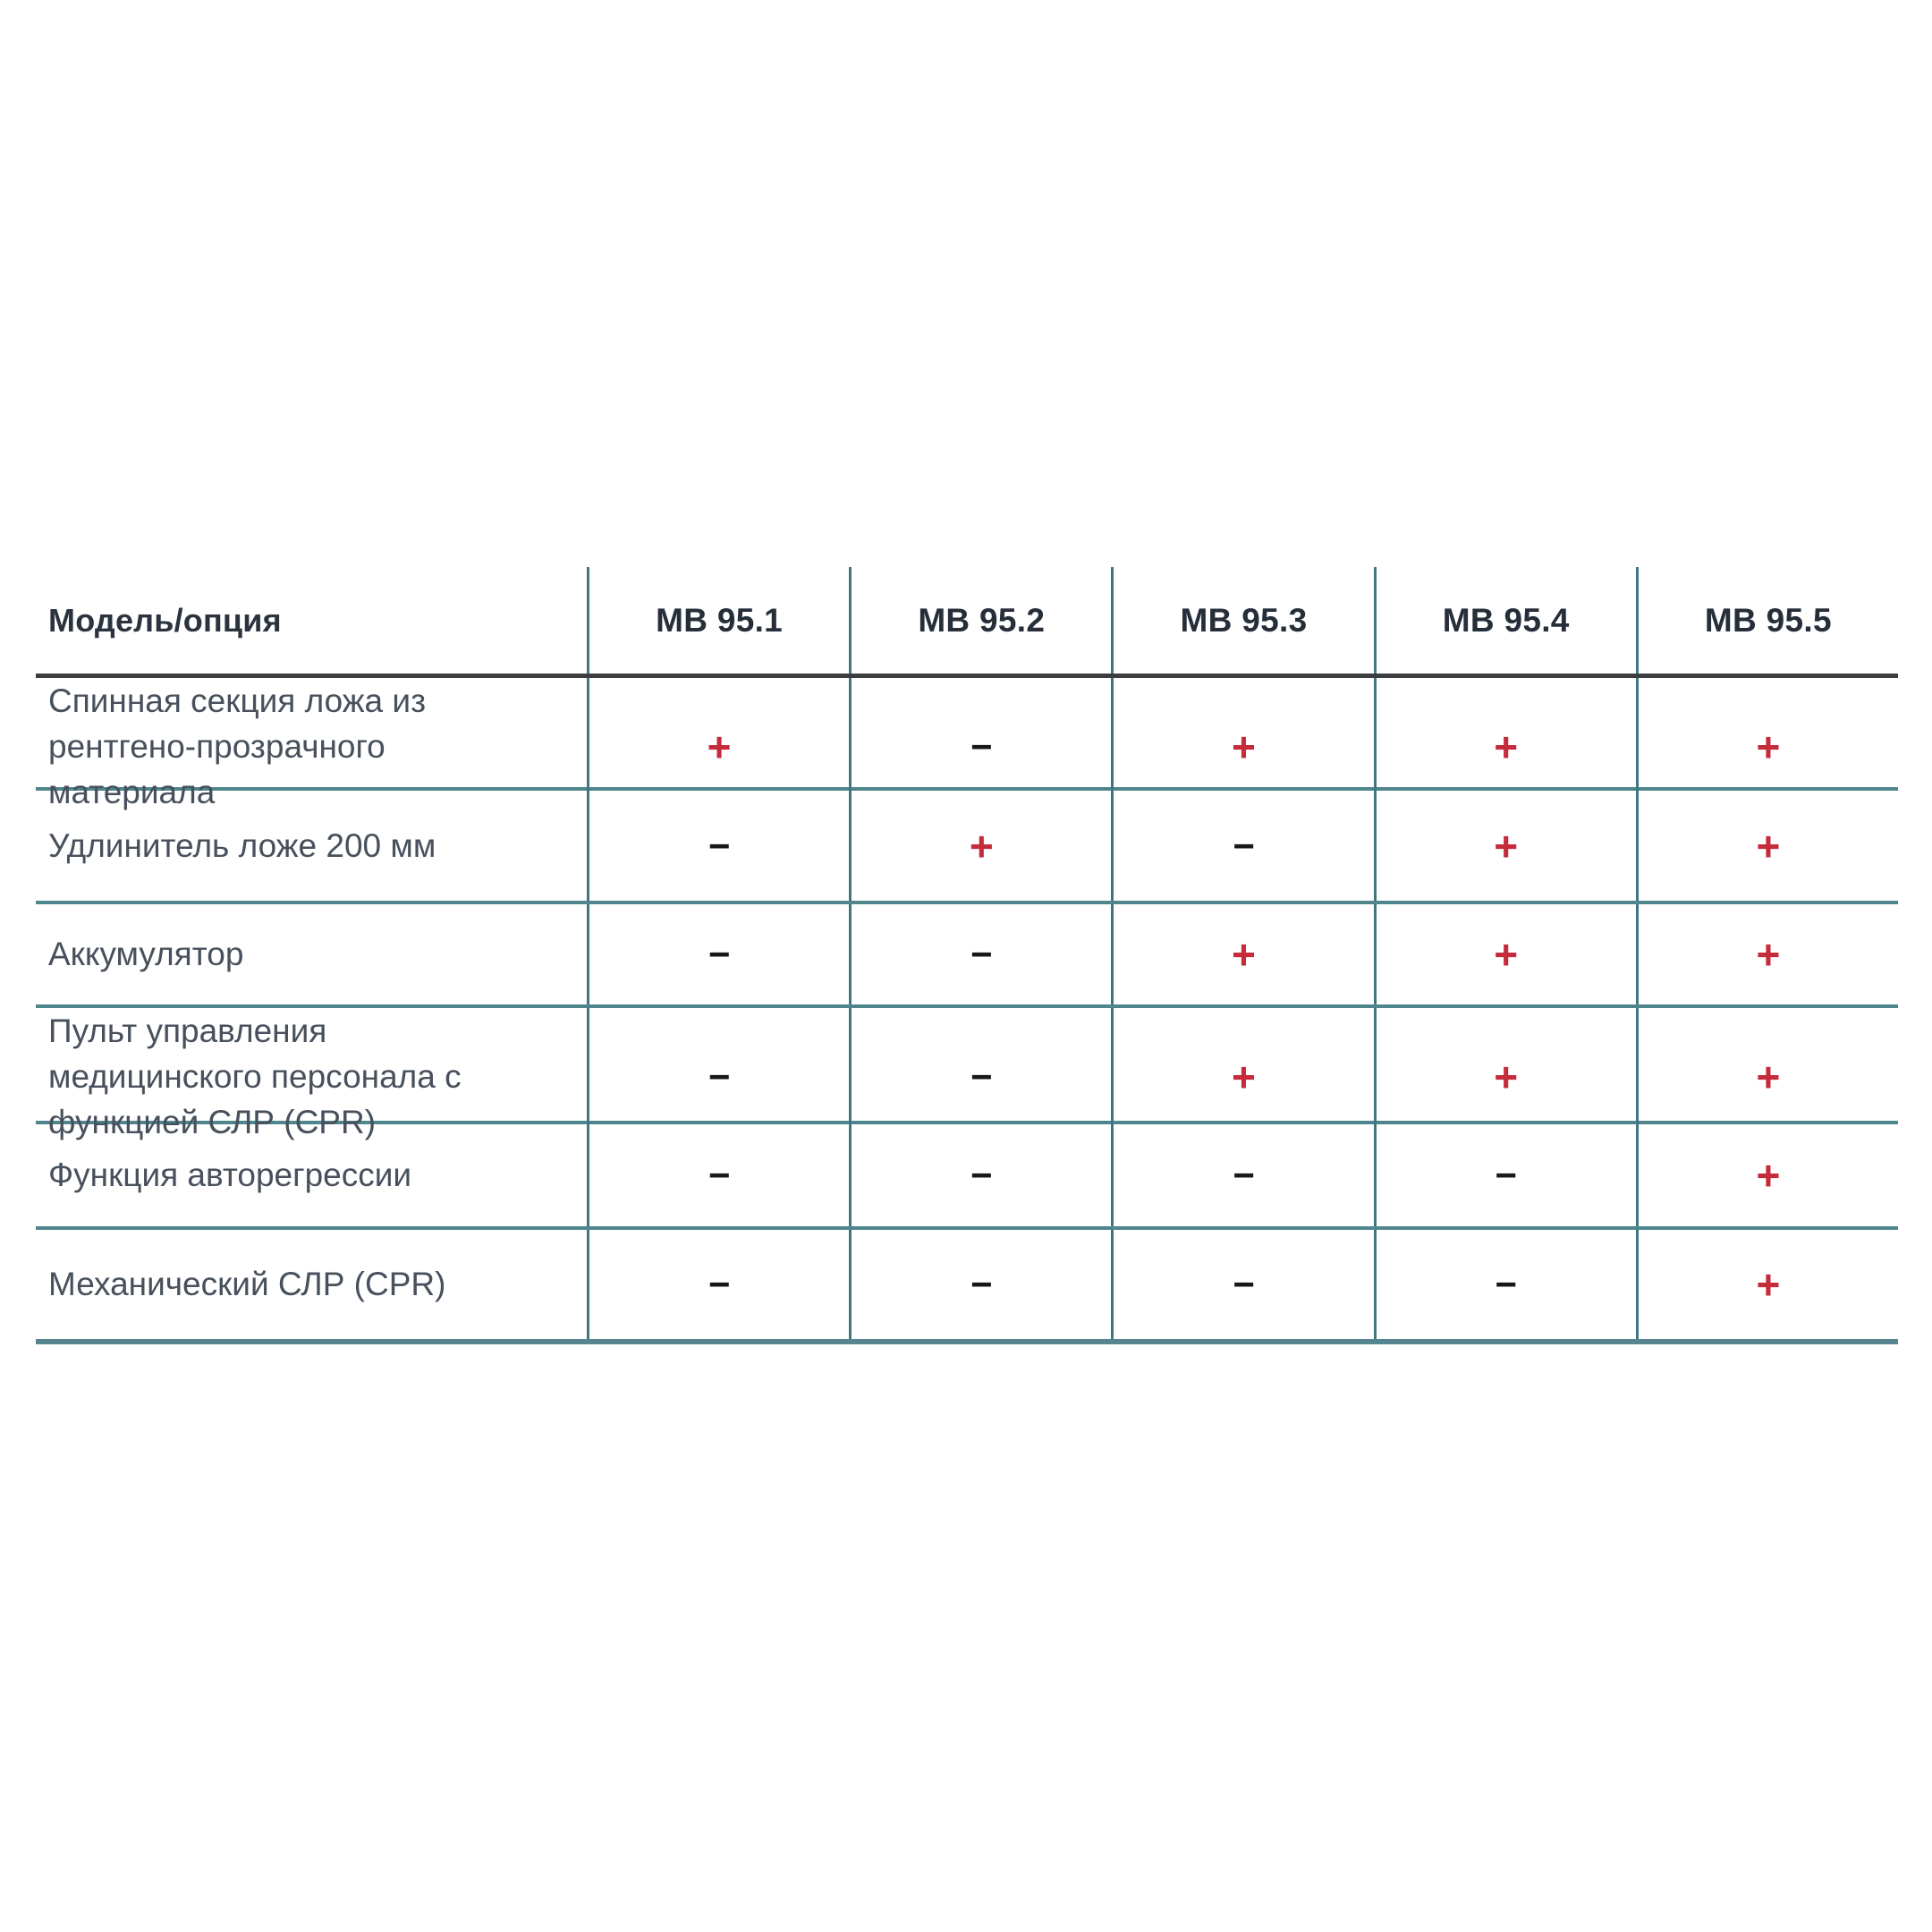 Image resolution: width=1932 pixels, height=1932 pixels. What do you see at coordinates (247, 1284) in the screenshot?
I see `row-label: Механический СЛР (CPR)` at bounding box center [247, 1284].